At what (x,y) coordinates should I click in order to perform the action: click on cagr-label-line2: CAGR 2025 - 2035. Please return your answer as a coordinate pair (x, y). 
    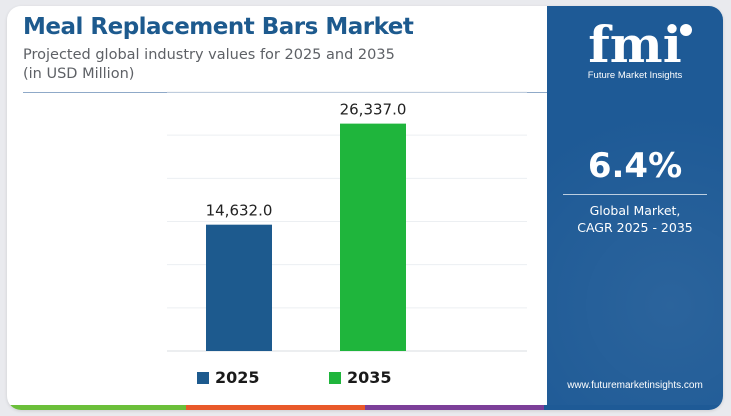
    Looking at the image, I should click on (635, 227).